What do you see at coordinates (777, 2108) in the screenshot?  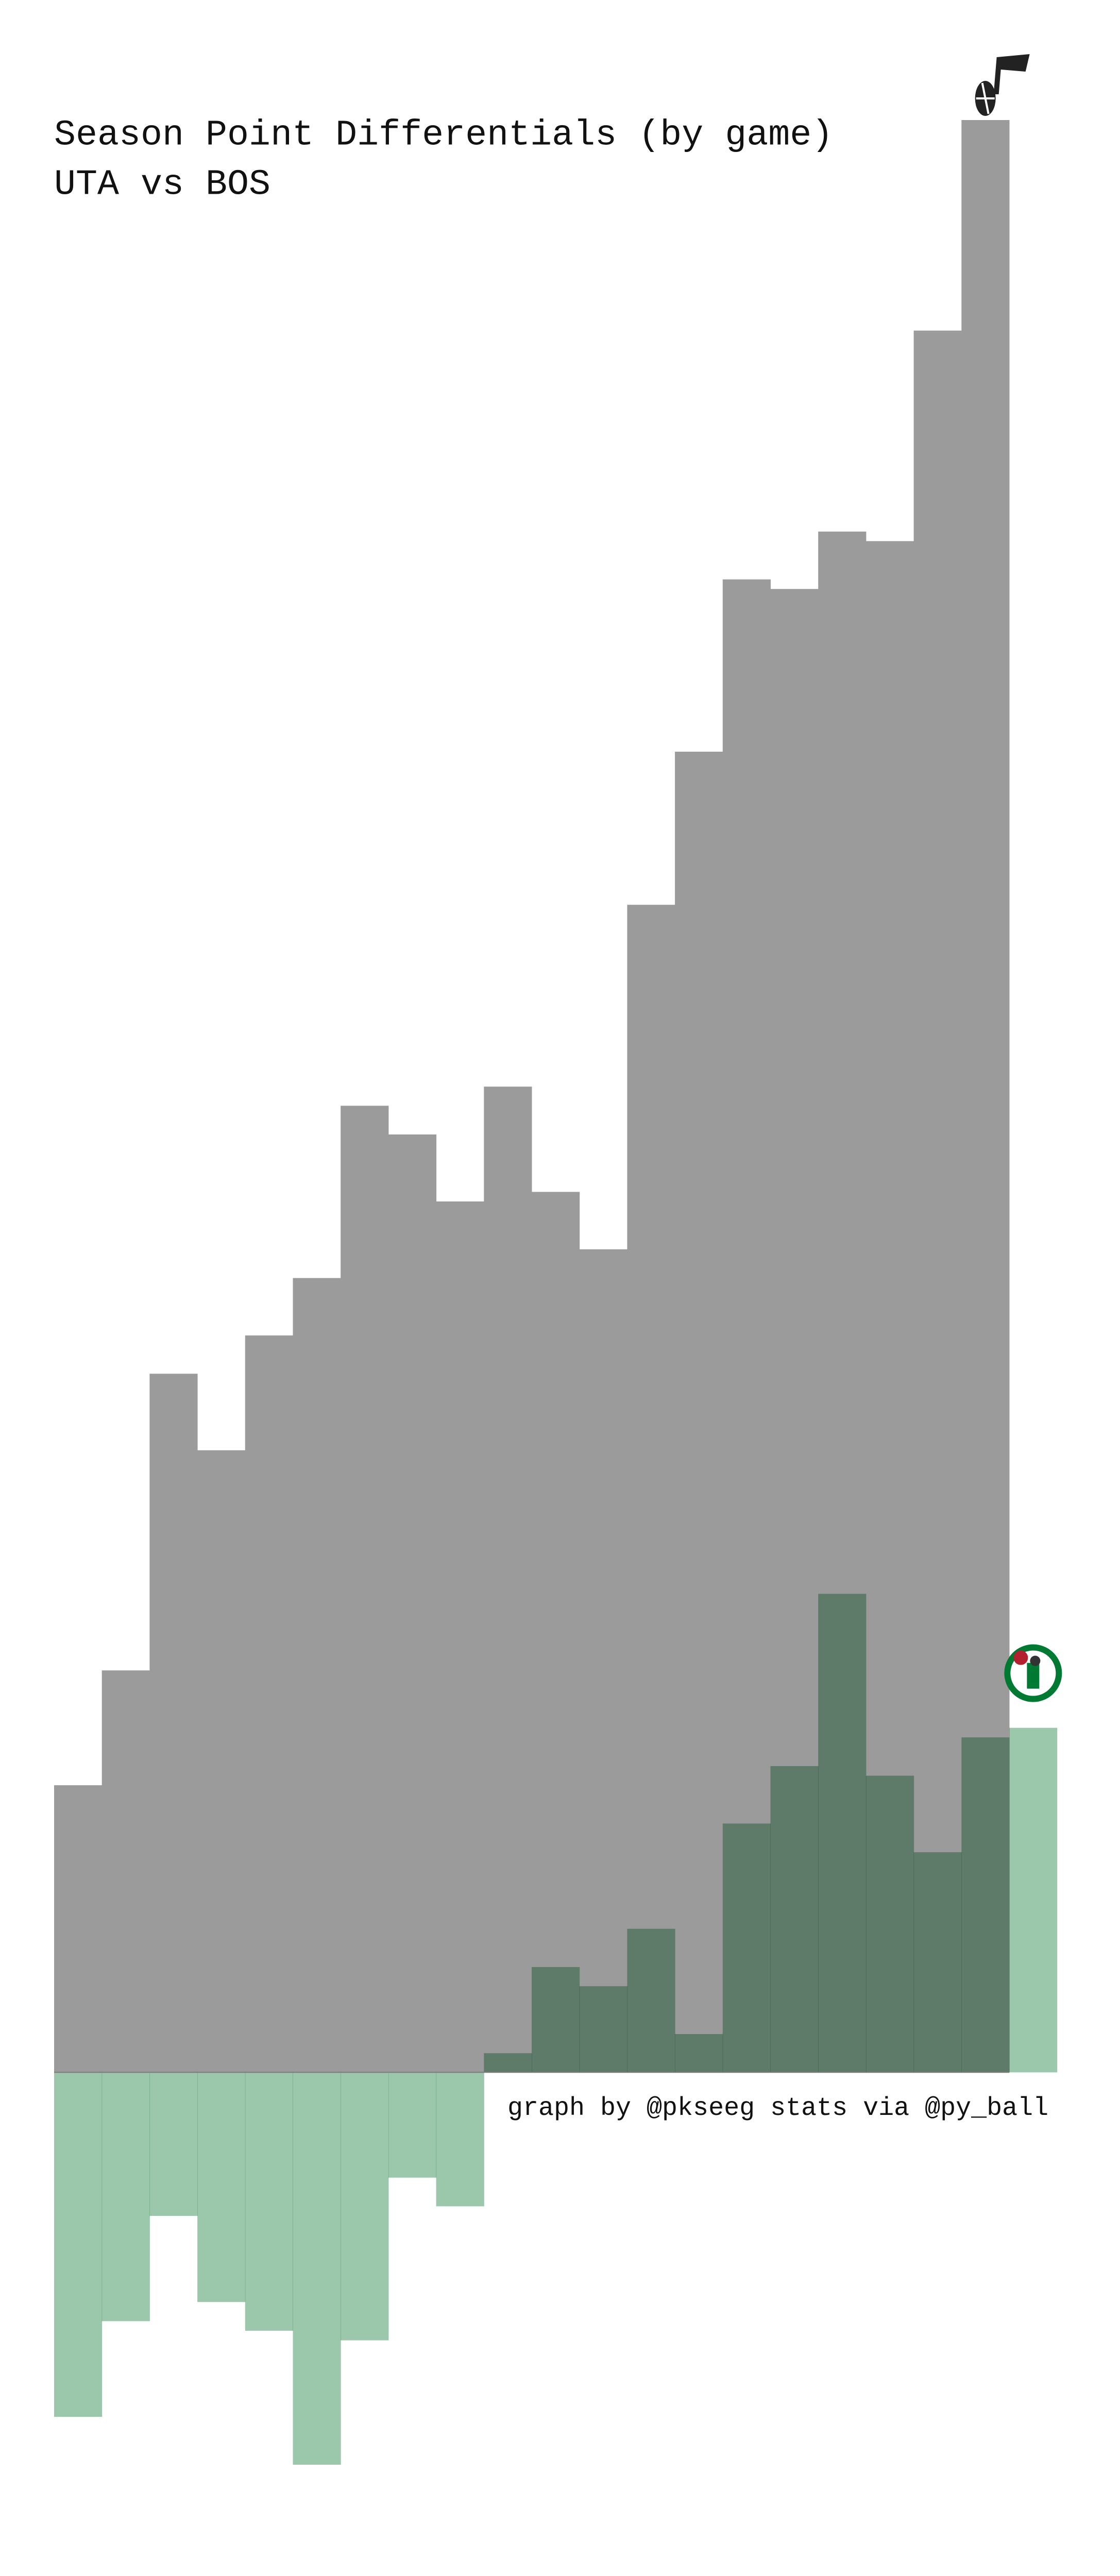 I see `credit: graph by @pkseeg stats via @py_ball` at bounding box center [777, 2108].